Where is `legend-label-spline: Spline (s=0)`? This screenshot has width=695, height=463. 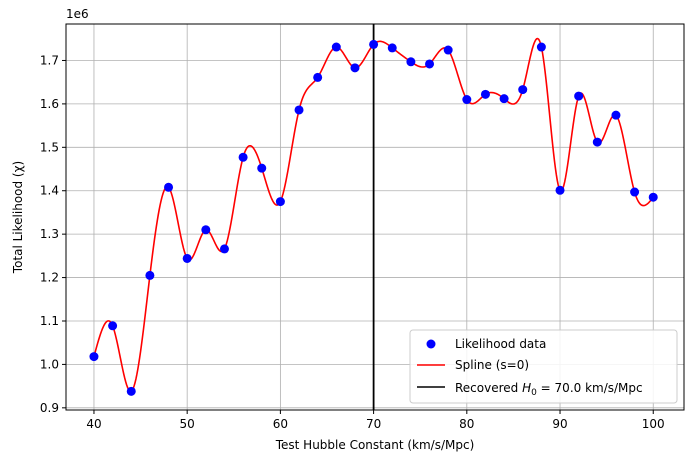
legend-label-spline: Spline (s=0) is located at coordinates (492, 365).